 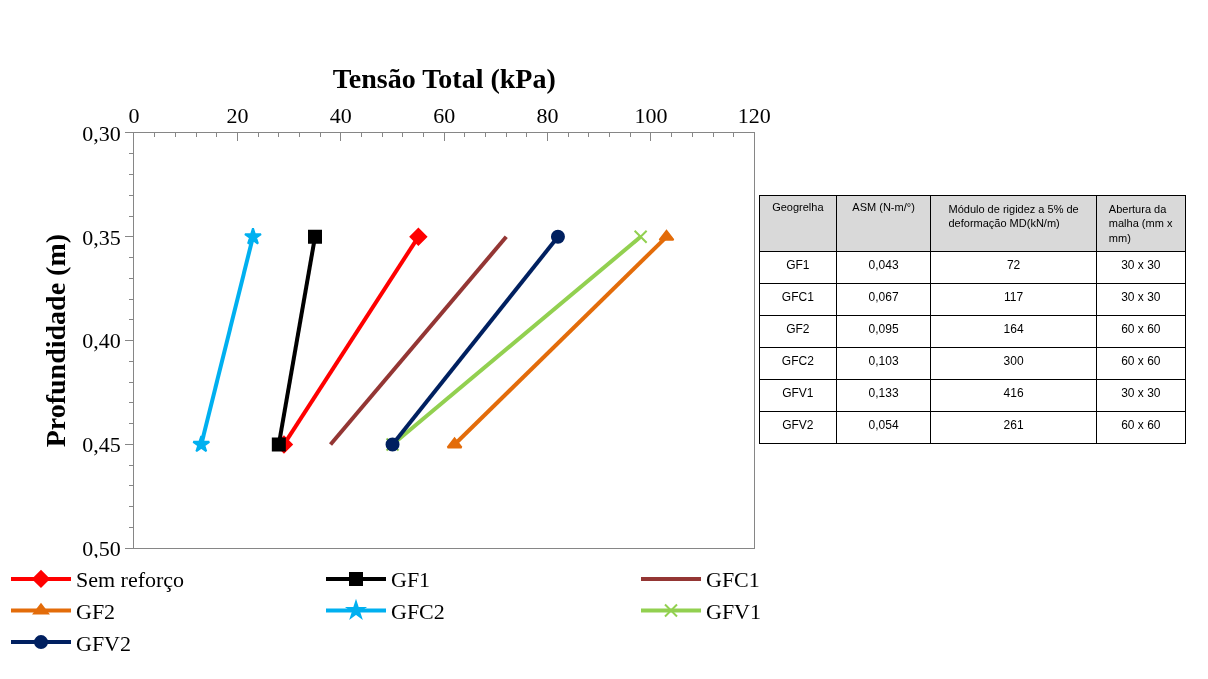 I want to click on x-tick-label: 40, so click(x=340, y=116).